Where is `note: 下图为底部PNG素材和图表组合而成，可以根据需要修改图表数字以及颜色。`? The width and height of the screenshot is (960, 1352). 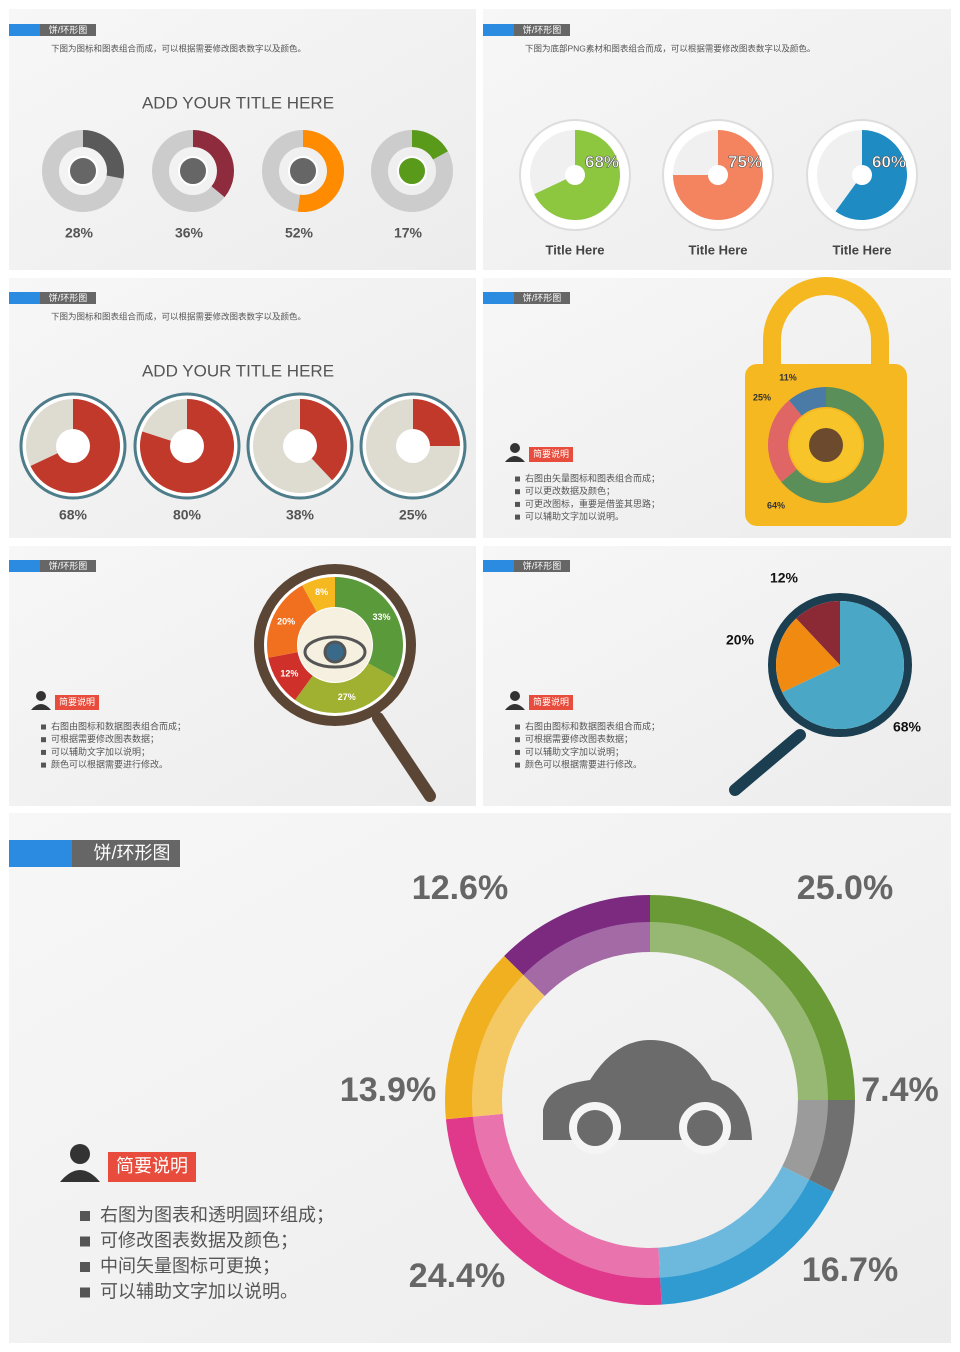 note: 下图为底部PNG素材和图表组合而成，可以根据需要修改图表数字以及颜色。 is located at coordinates (670, 48).